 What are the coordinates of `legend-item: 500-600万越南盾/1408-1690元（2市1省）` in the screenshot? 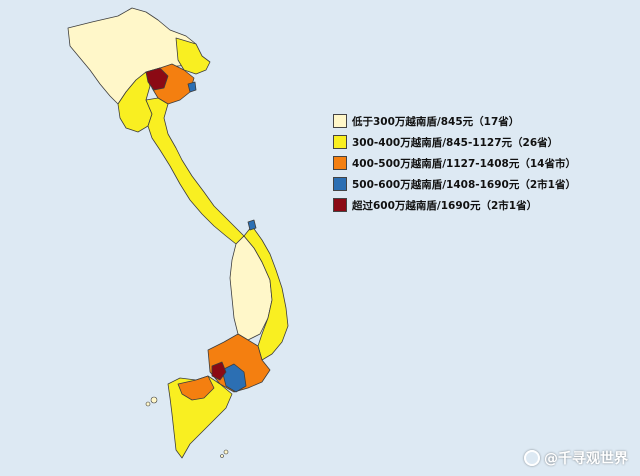 It's located at (454, 184).